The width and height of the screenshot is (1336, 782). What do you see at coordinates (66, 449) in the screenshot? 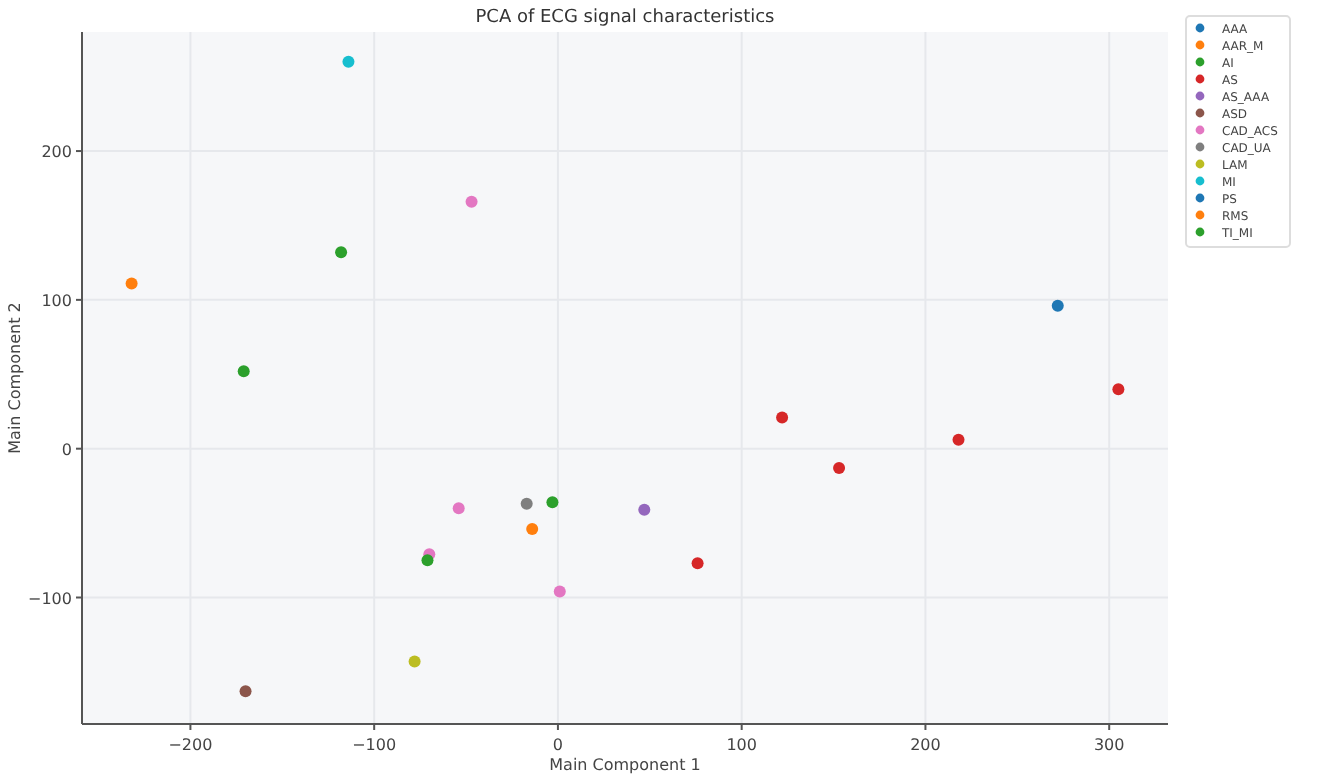
I see `y-tick-label: 0` at bounding box center [66, 449].